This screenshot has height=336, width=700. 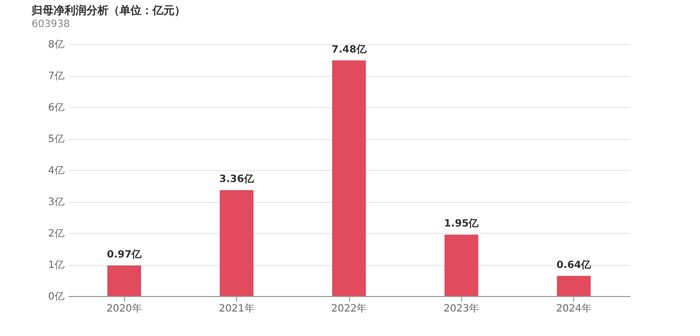 I want to click on y-tick-label: 1亿, so click(x=56, y=265).